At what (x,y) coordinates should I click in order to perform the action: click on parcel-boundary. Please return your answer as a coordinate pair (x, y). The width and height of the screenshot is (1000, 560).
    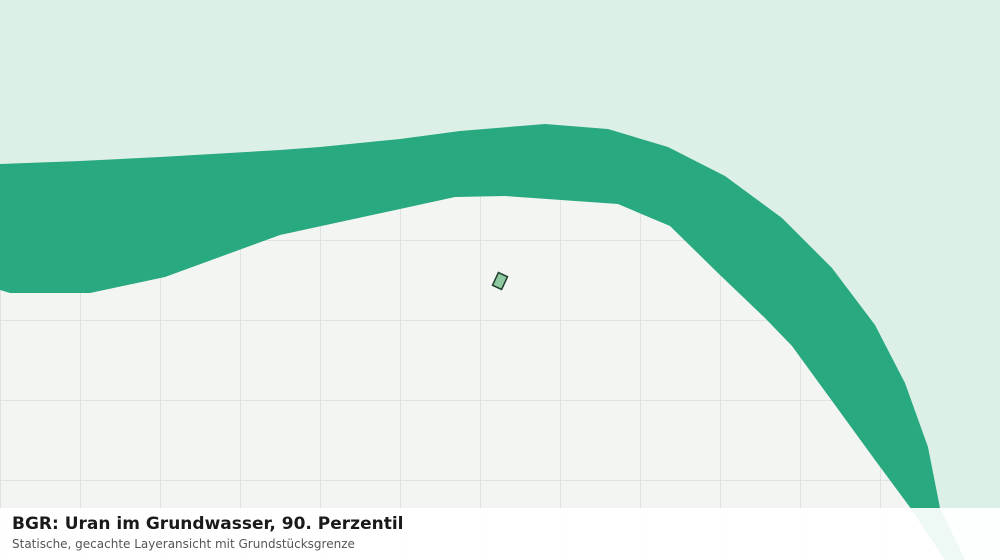
    Looking at the image, I should click on (500, 281).